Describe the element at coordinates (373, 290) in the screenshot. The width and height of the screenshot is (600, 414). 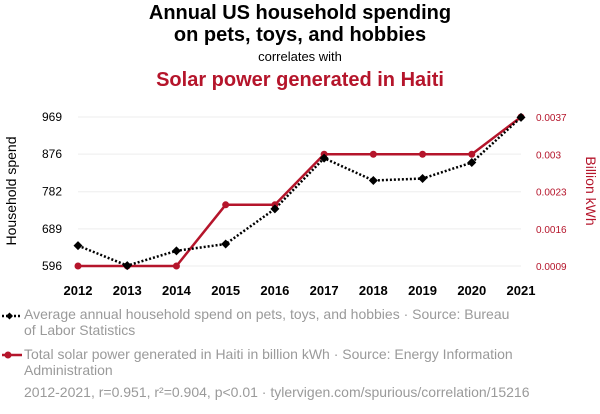
I see `x-tick-label: 2018` at that location.